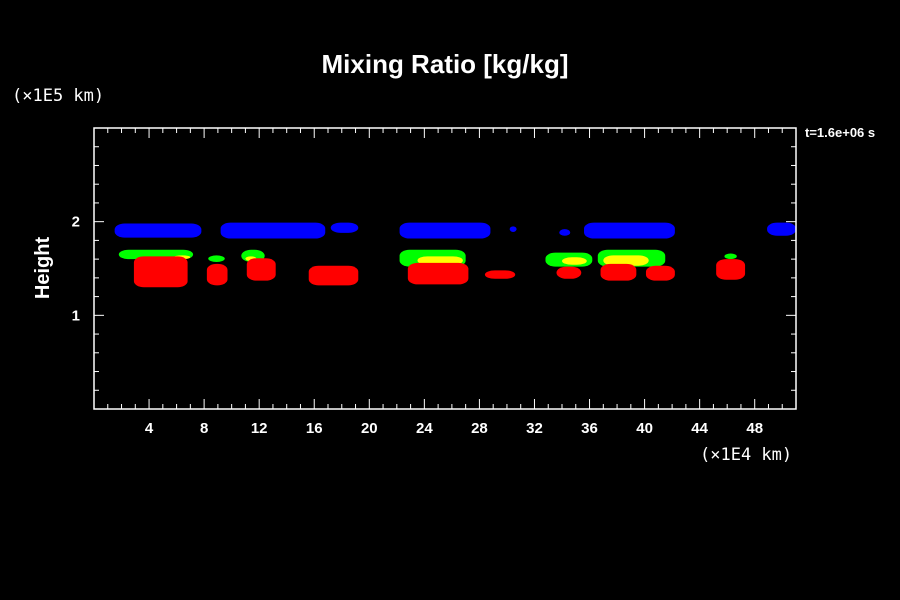 The height and width of the screenshot is (600, 900). Describe the element at coordinates (76, 315) in the screenshot. I see `y-tick-label: 1` at that location.